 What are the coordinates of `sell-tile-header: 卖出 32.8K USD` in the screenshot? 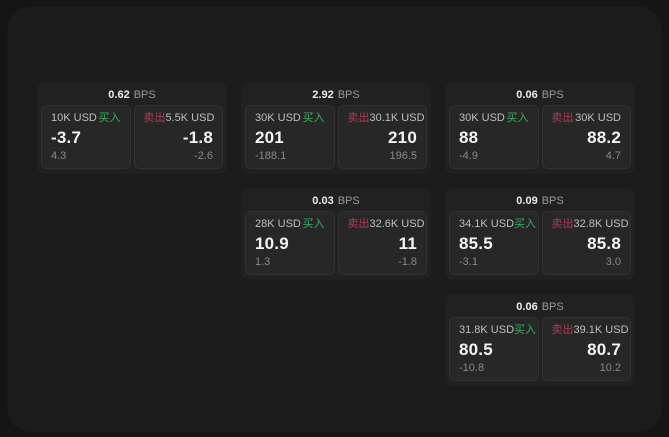 It's located at (590, 224).